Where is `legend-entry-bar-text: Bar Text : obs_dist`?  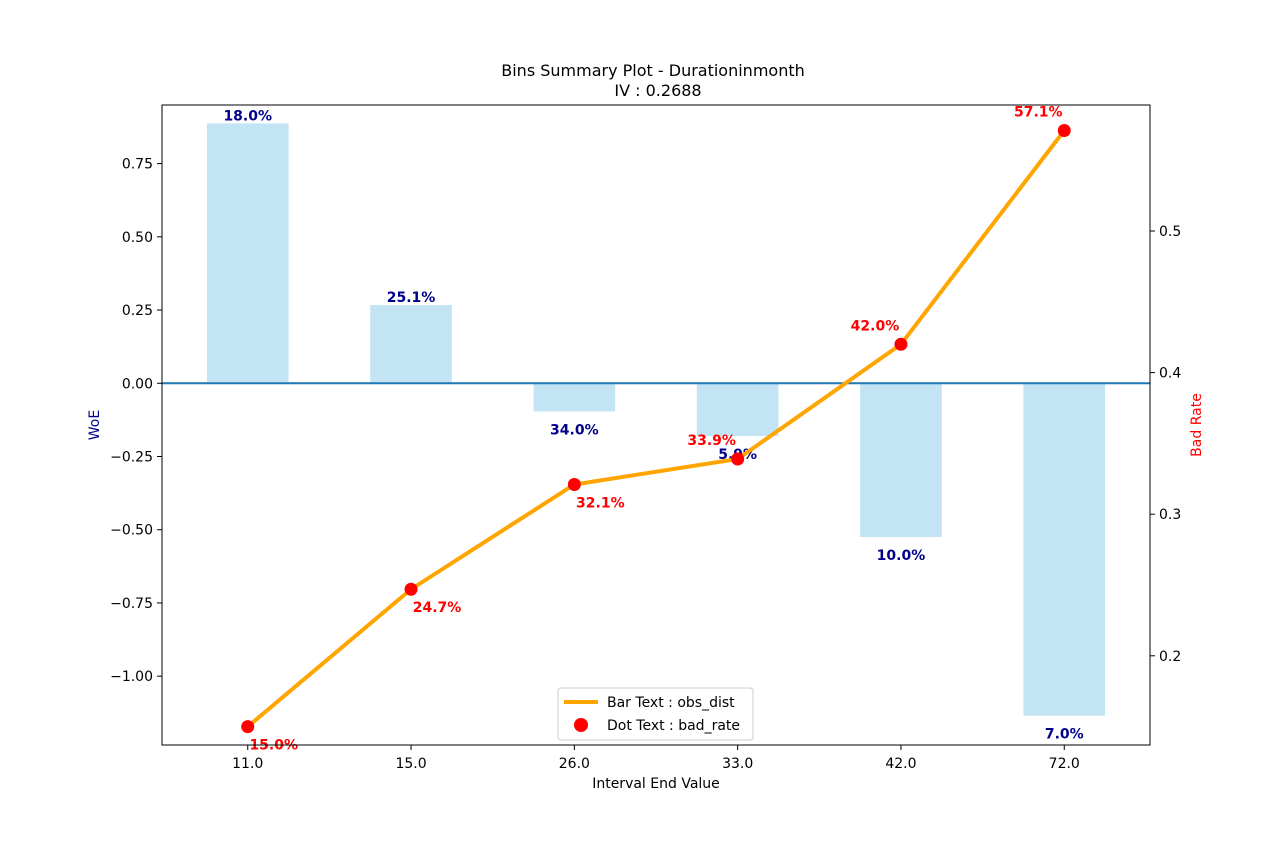 legend-entry-bar-text: Bar Text : obs_dist is located at coordinates (671, 703).